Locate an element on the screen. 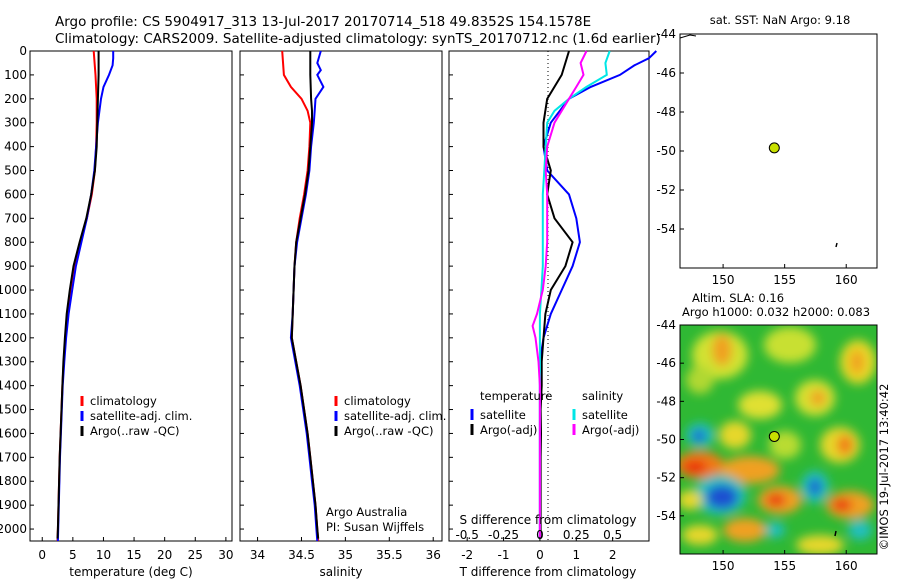  sst_map-xtick-label: 150 is located at coordinates (723, 280).